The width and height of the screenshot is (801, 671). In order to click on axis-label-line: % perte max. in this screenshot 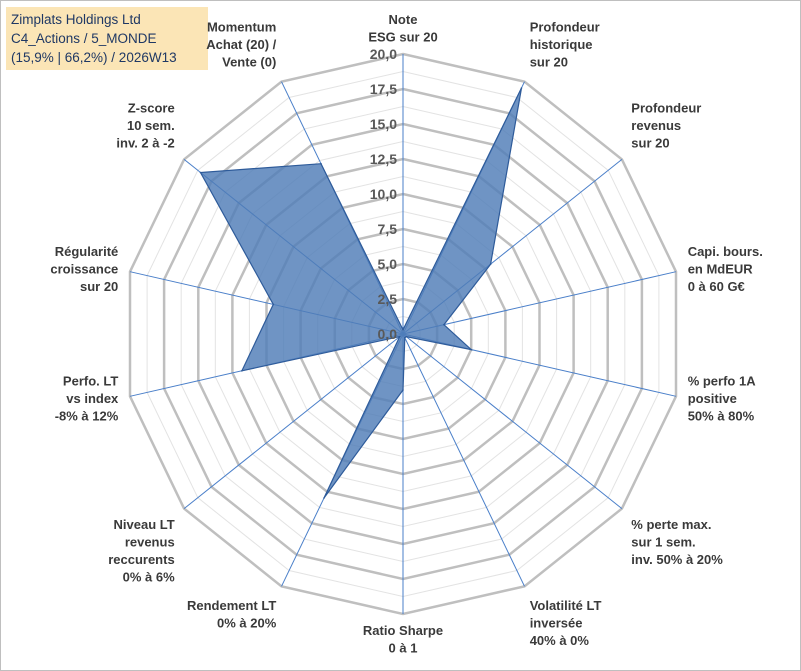, I will do `click(671, 524)`.